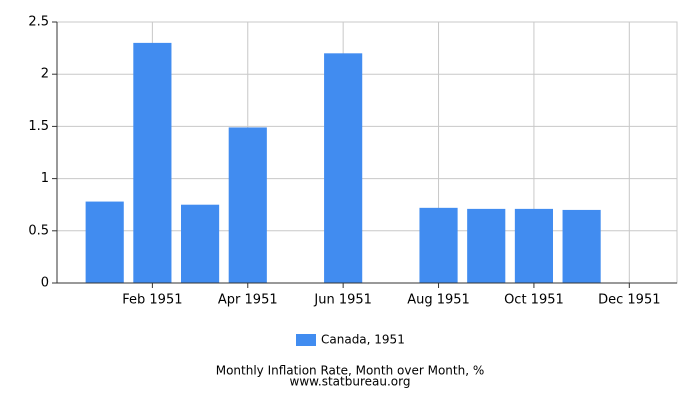 The width and height of the screenshot is (700, 400). What do you see at coordinates (152, 300) in the screenshot?
I see `x-tick-label: Feb 1951` at bounding box center [152, 300].